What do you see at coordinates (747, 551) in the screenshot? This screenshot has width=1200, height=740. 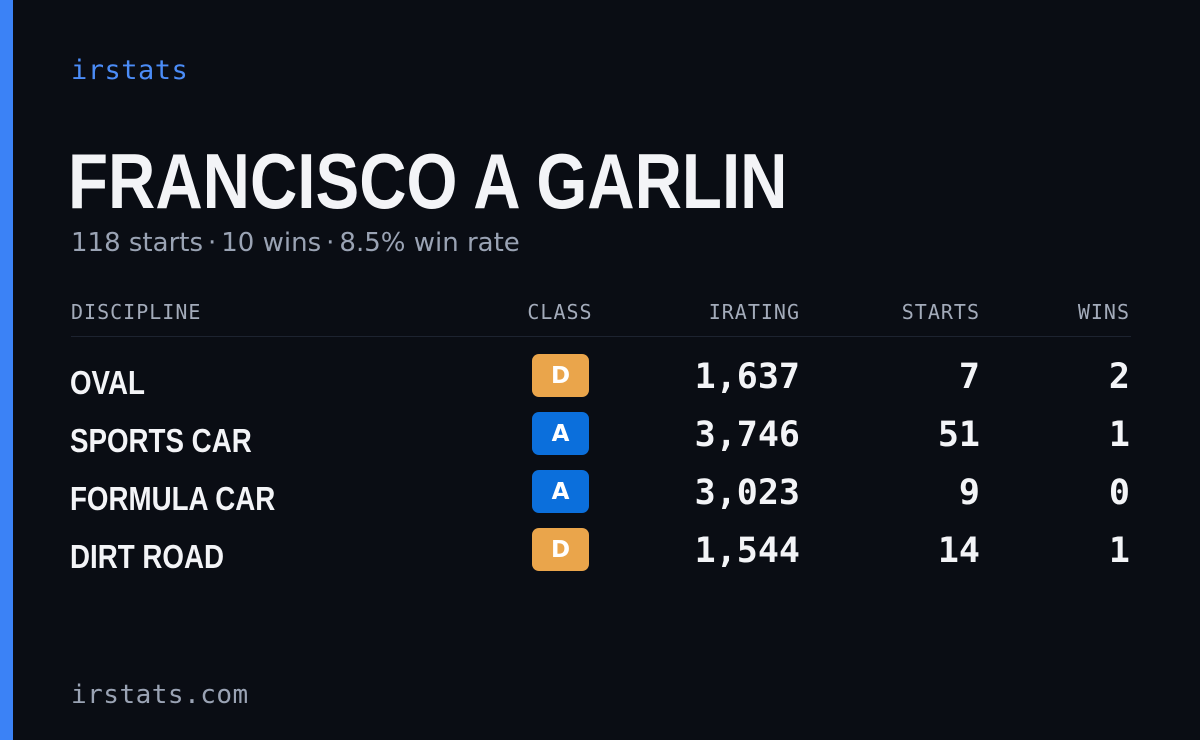 I see `irating-value: 1,544` at bounding box center [747, 551].